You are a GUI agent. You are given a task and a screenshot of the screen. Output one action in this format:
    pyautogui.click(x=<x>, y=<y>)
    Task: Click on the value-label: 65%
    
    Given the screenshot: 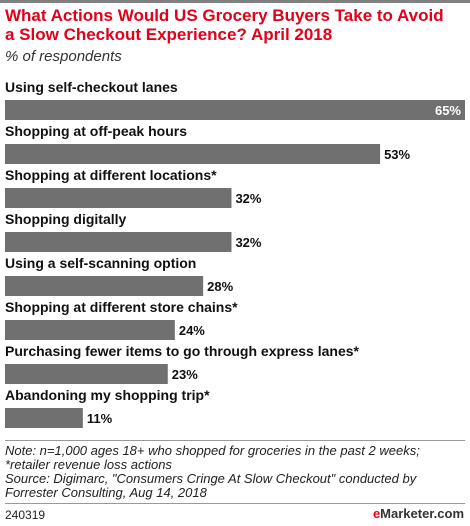 What is the action you would take?
    pyautogui.click(x=448, y=110)
    